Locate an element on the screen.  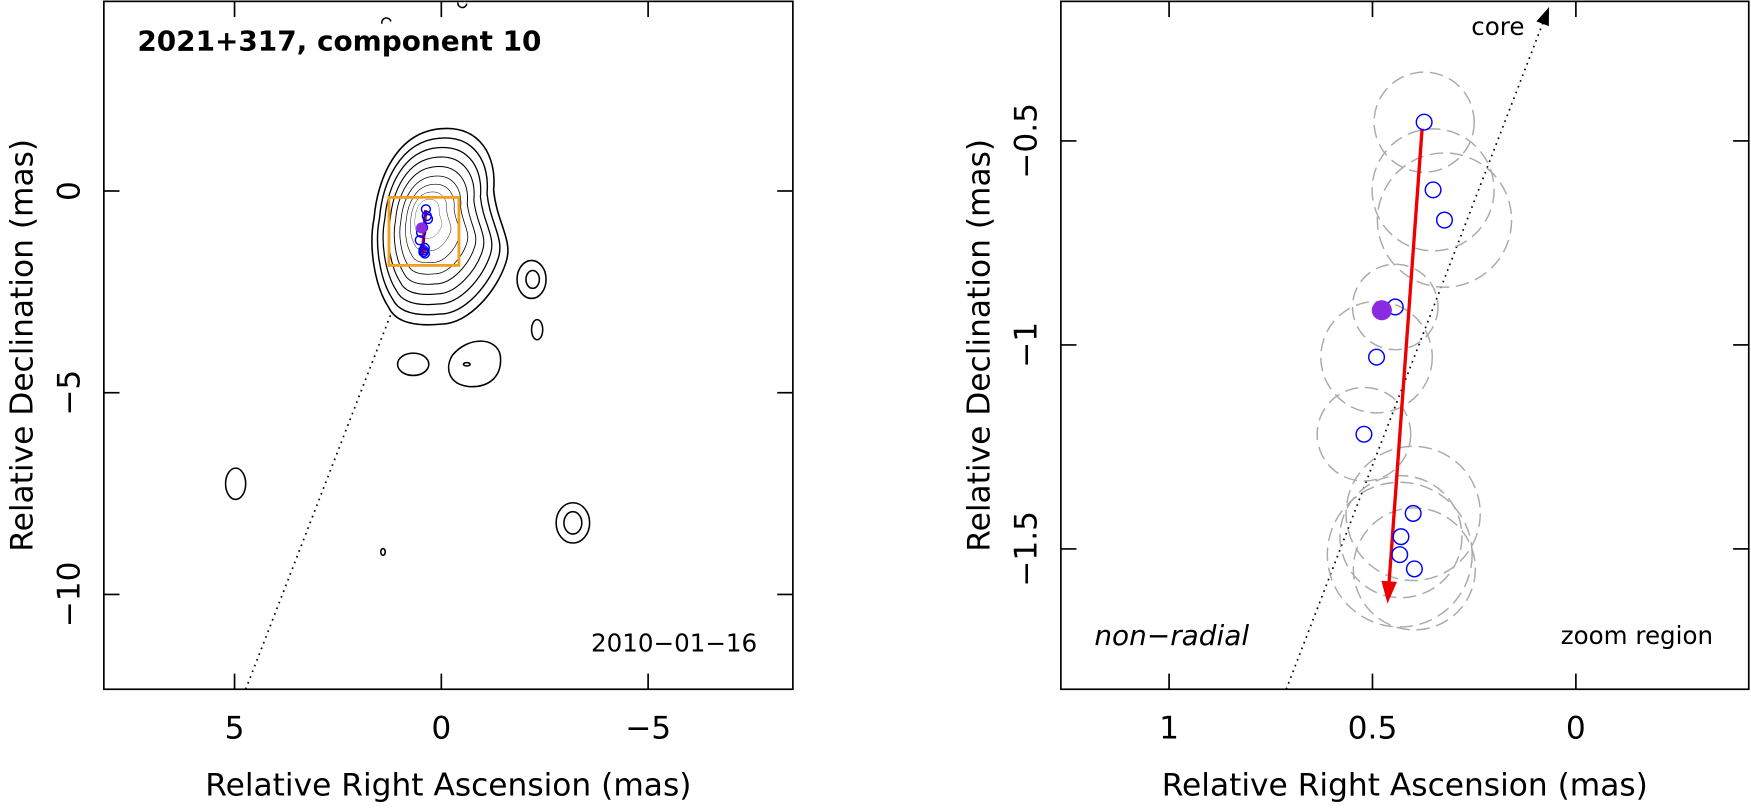
classification: non−radial is located at coordinates (1171, 635).